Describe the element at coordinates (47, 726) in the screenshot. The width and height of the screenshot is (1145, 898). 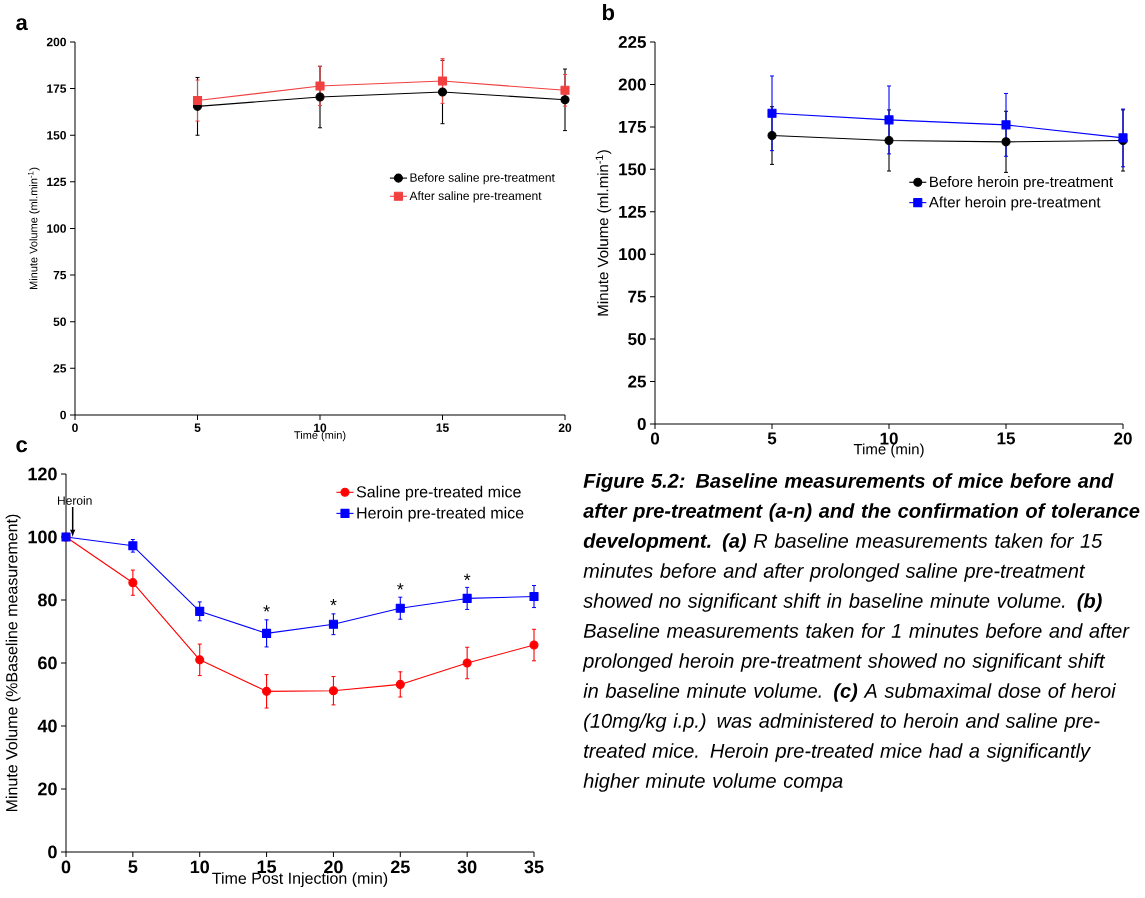
I see `y-tick-label: 40` at that location.